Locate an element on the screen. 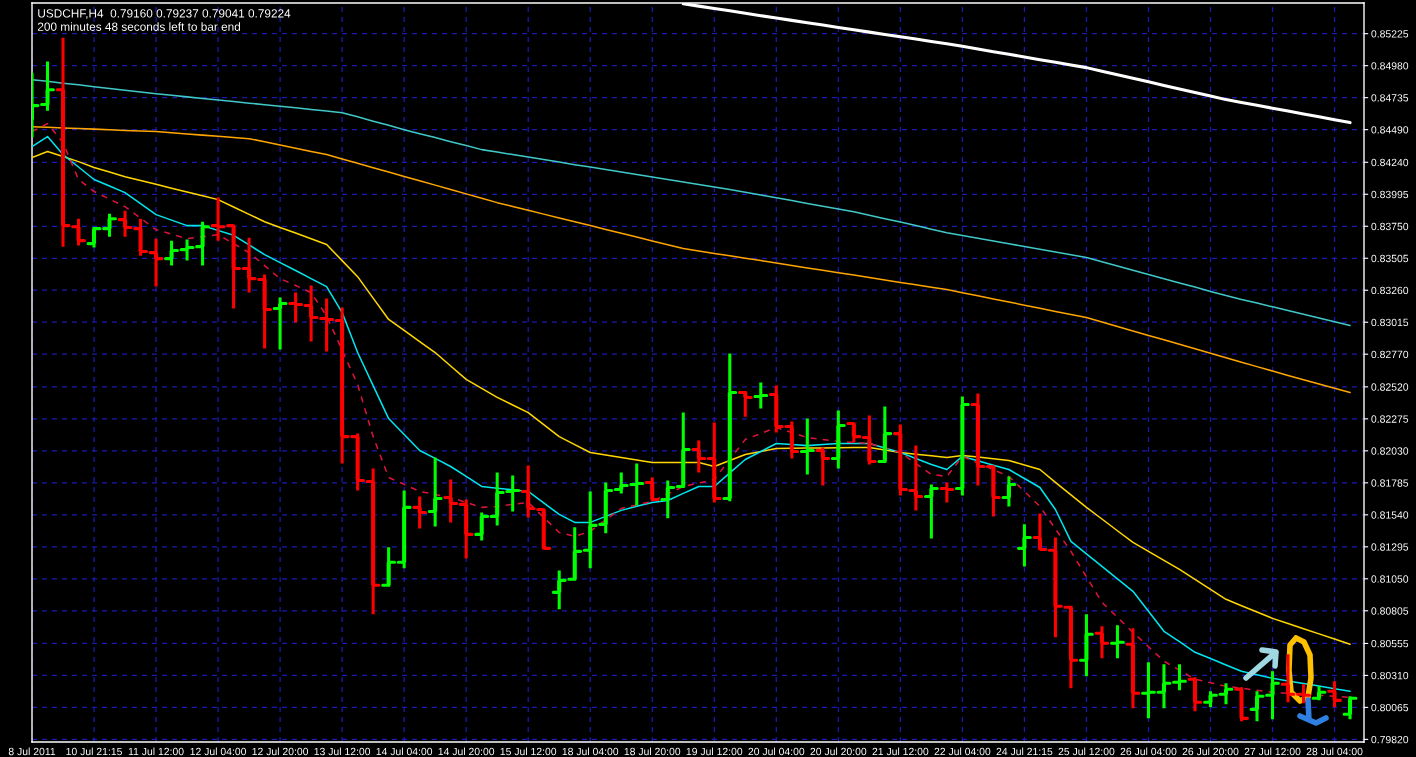  y-tick-label: 0.84980 is located at coordinates (1390, 66).